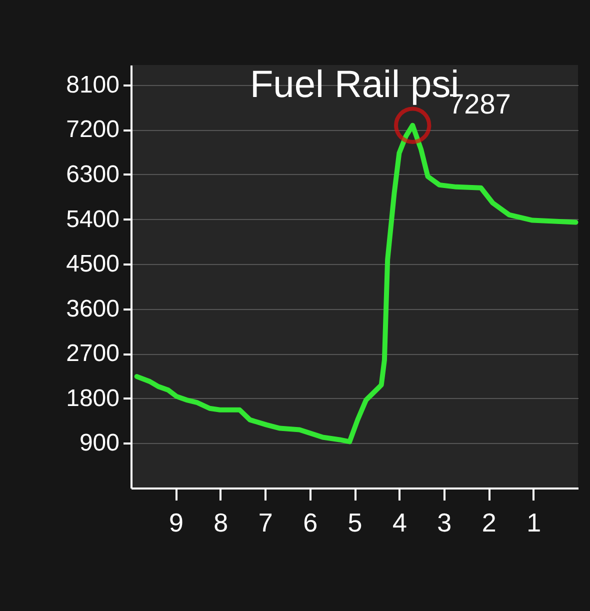 This screenshot has width=590, height=611. I want to click on y-tick-label: 2700, so click(93, 354).